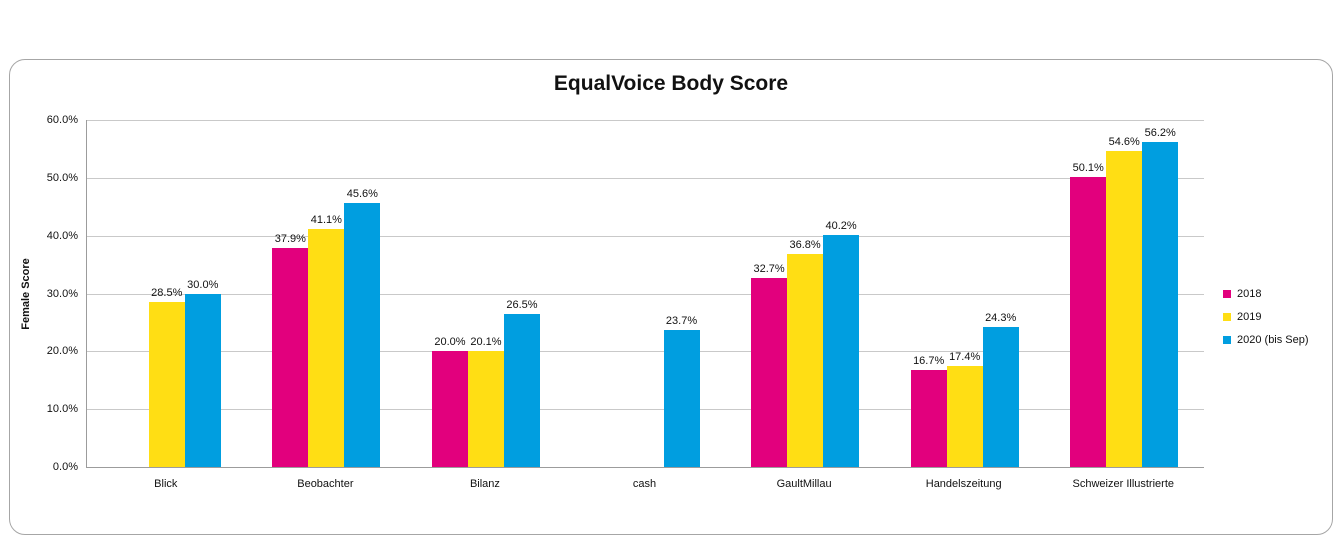 This screenshot has height=544, width=1334. I want to click on bar-2019-bilanz, so click(485, 408).